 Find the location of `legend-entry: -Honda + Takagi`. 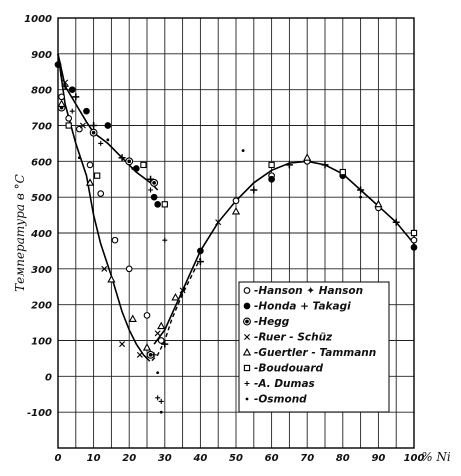

legend-entry: -Honda + Takagi is located at coordinates (302, 307).